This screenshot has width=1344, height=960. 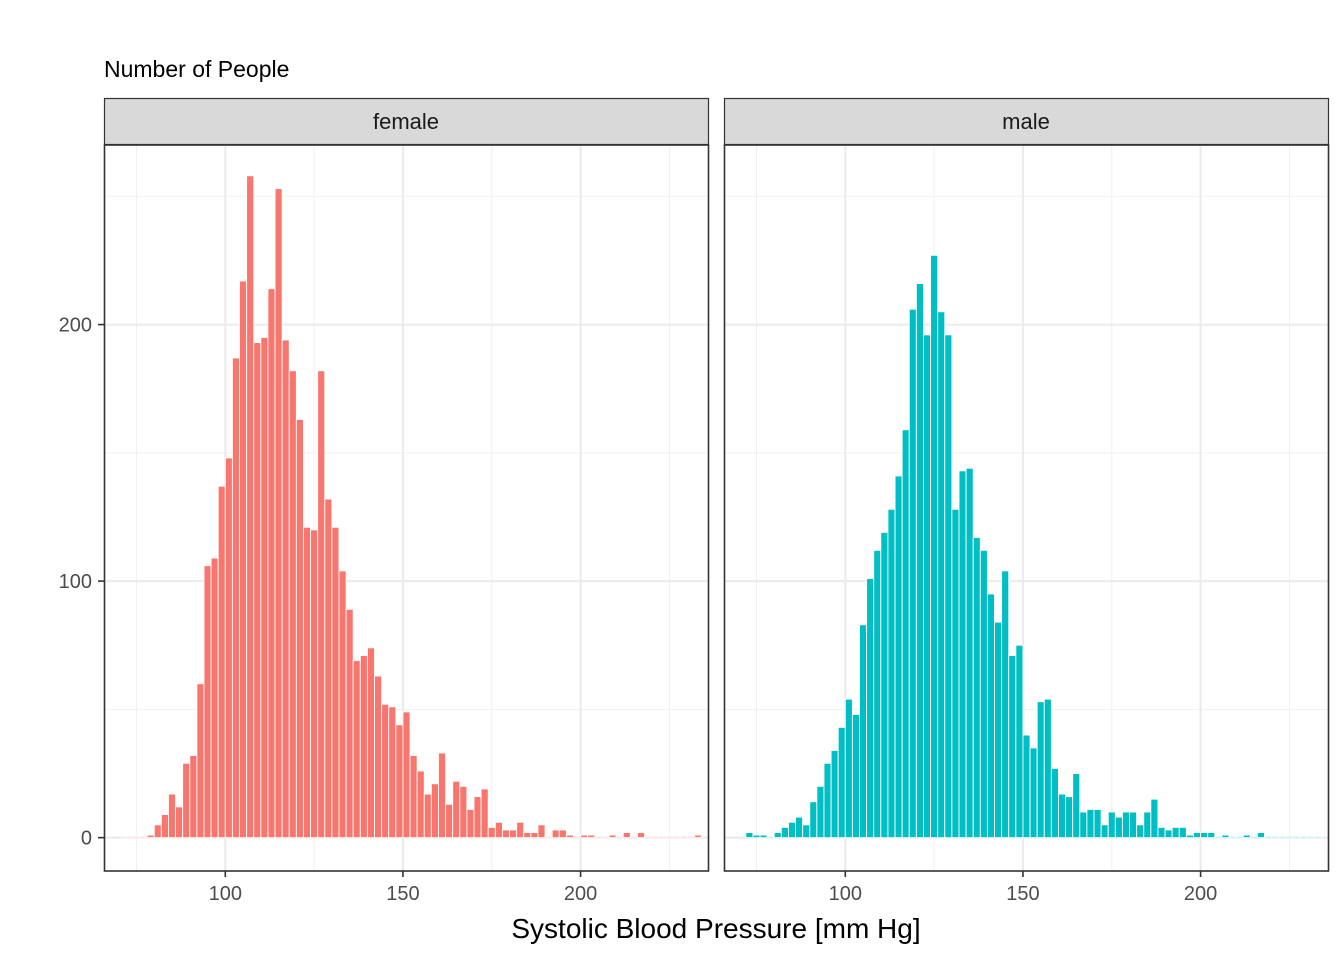 What do you see at coordinates (1200, 894) in the screenshot?
I see `x-tick-label: 200` at bounding box center [1200, 894].